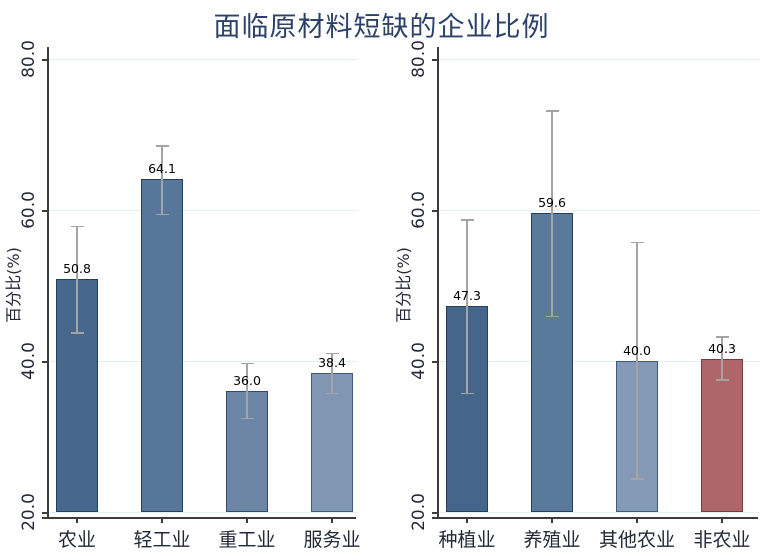  I want to click on x-tick-label: 重工业, so click(247, 540).